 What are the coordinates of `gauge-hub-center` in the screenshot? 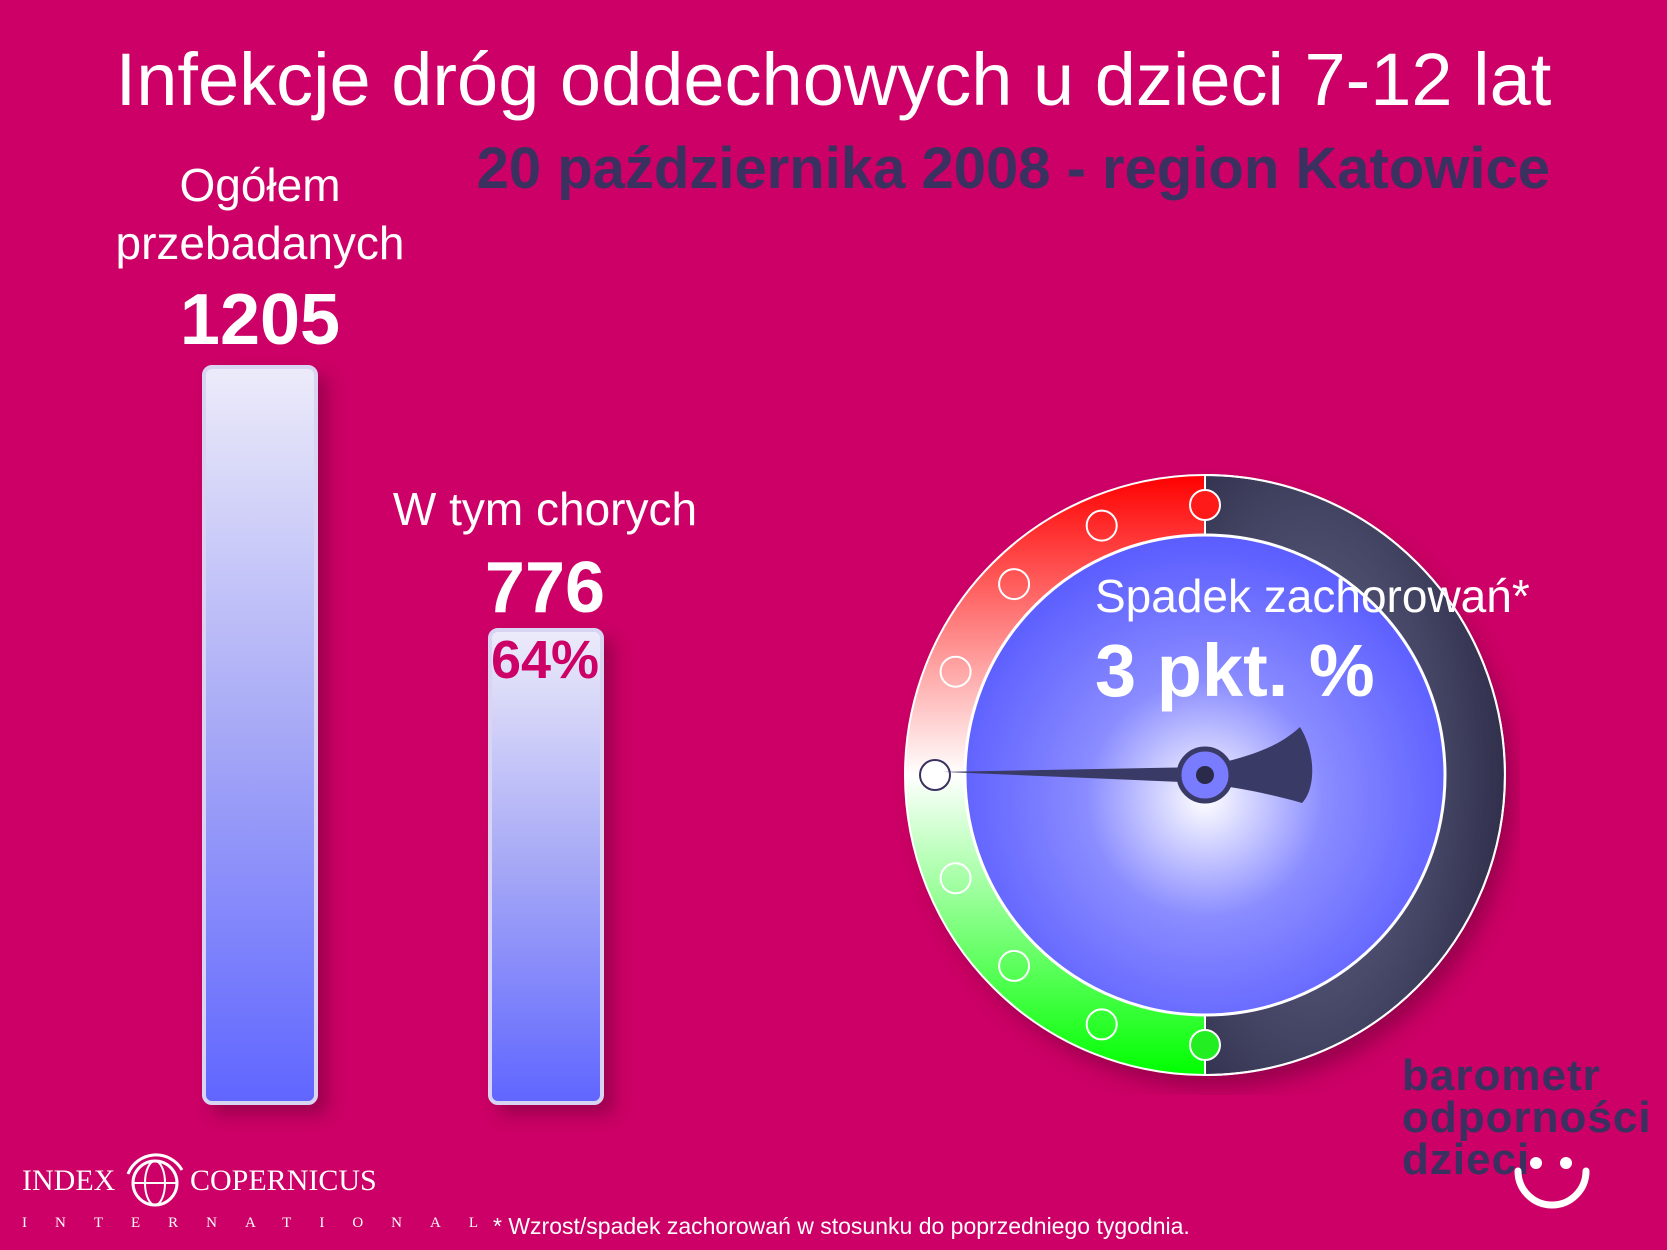 It's located at (1205, 775).